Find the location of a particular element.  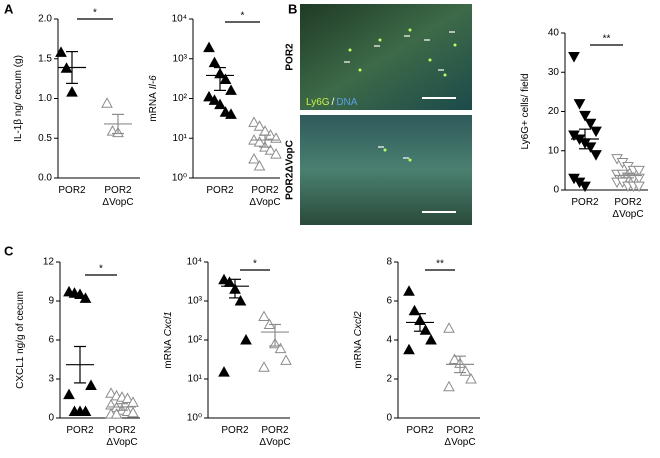

y-axis-label: mRNA Cxcl1 is located at coordinates (168, 339).